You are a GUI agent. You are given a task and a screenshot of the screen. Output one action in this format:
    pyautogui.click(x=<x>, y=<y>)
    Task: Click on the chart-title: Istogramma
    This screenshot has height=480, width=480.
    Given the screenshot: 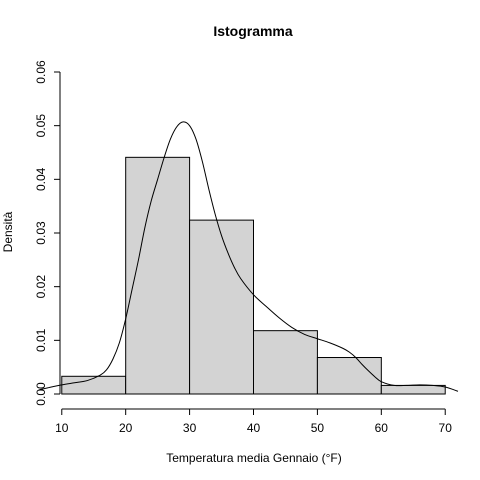 What is the action you would take?
    pyautogui.click(x=253, y=31)
    